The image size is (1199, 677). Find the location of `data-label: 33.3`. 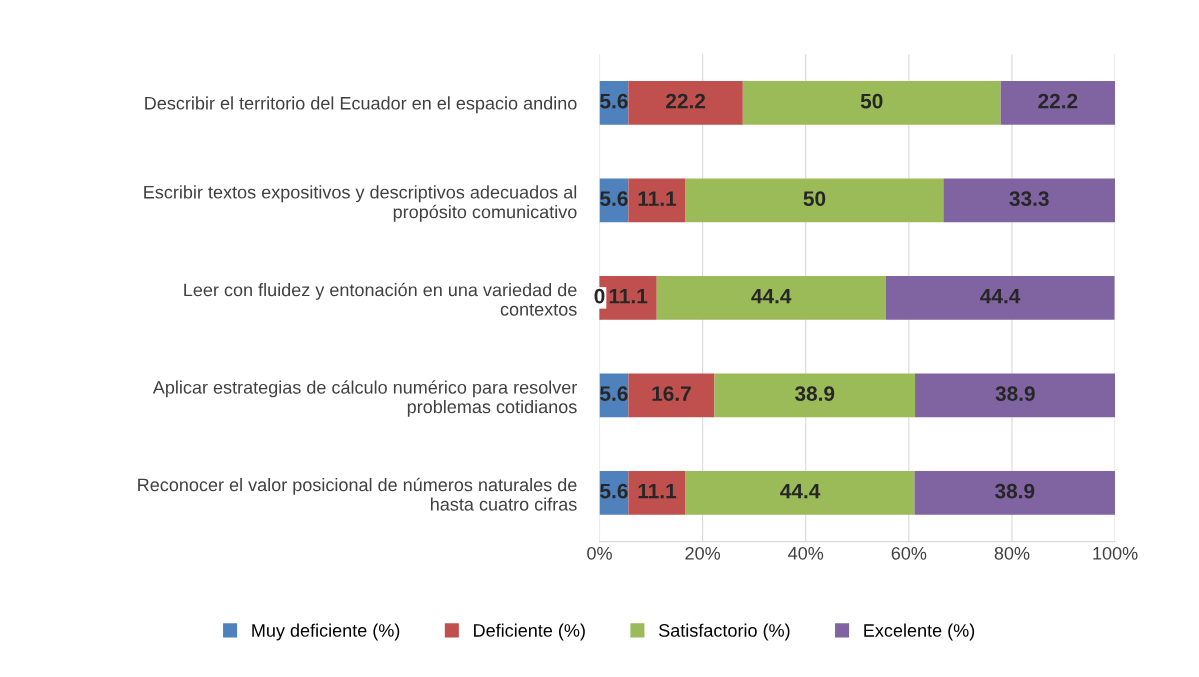

data-label: 33.3 is located at coordinates (1029, 199).